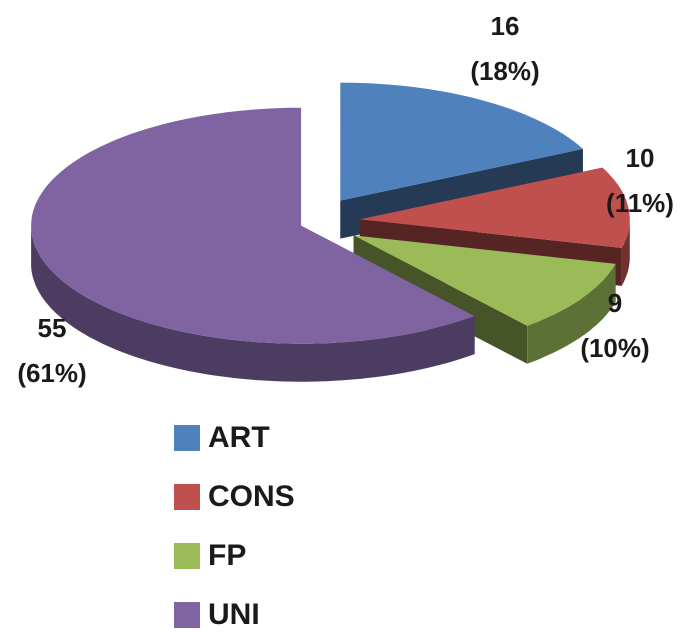  What do you see at coordinates (52, 328) in the screenshot?
I see `data-label: 55` at bounding box center [52, 328].